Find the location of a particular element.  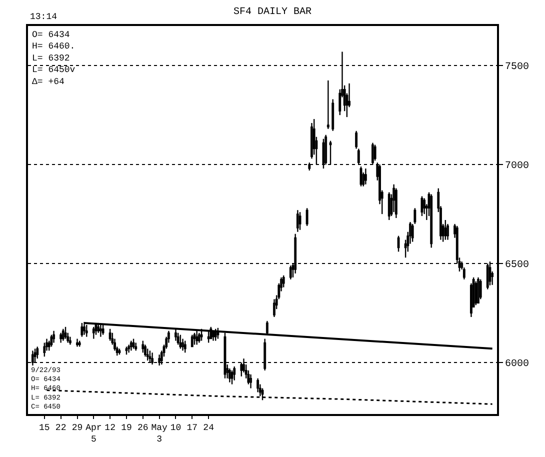

chart-title: SF4 DAILY BAR is located at coordinates (272, 12).